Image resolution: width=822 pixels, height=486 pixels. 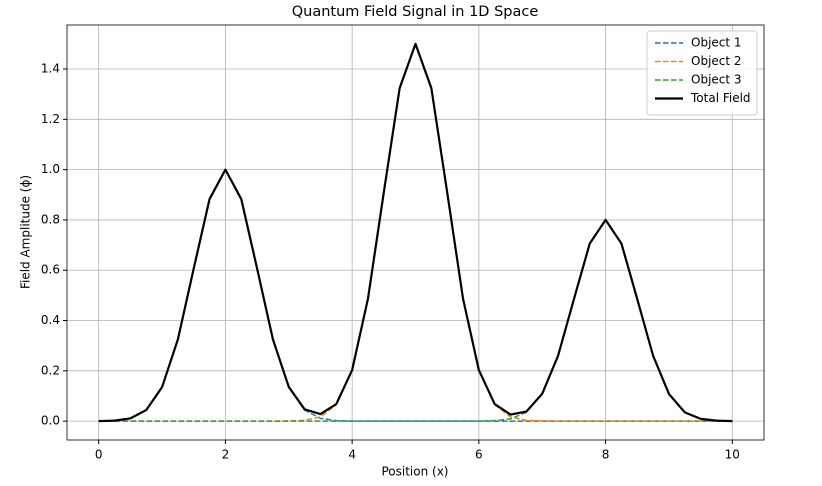 What do you see at coordinates (50, 370) in the screenshot?
I see `y-tick-label: 0.2` at bounding box center [50, 370].